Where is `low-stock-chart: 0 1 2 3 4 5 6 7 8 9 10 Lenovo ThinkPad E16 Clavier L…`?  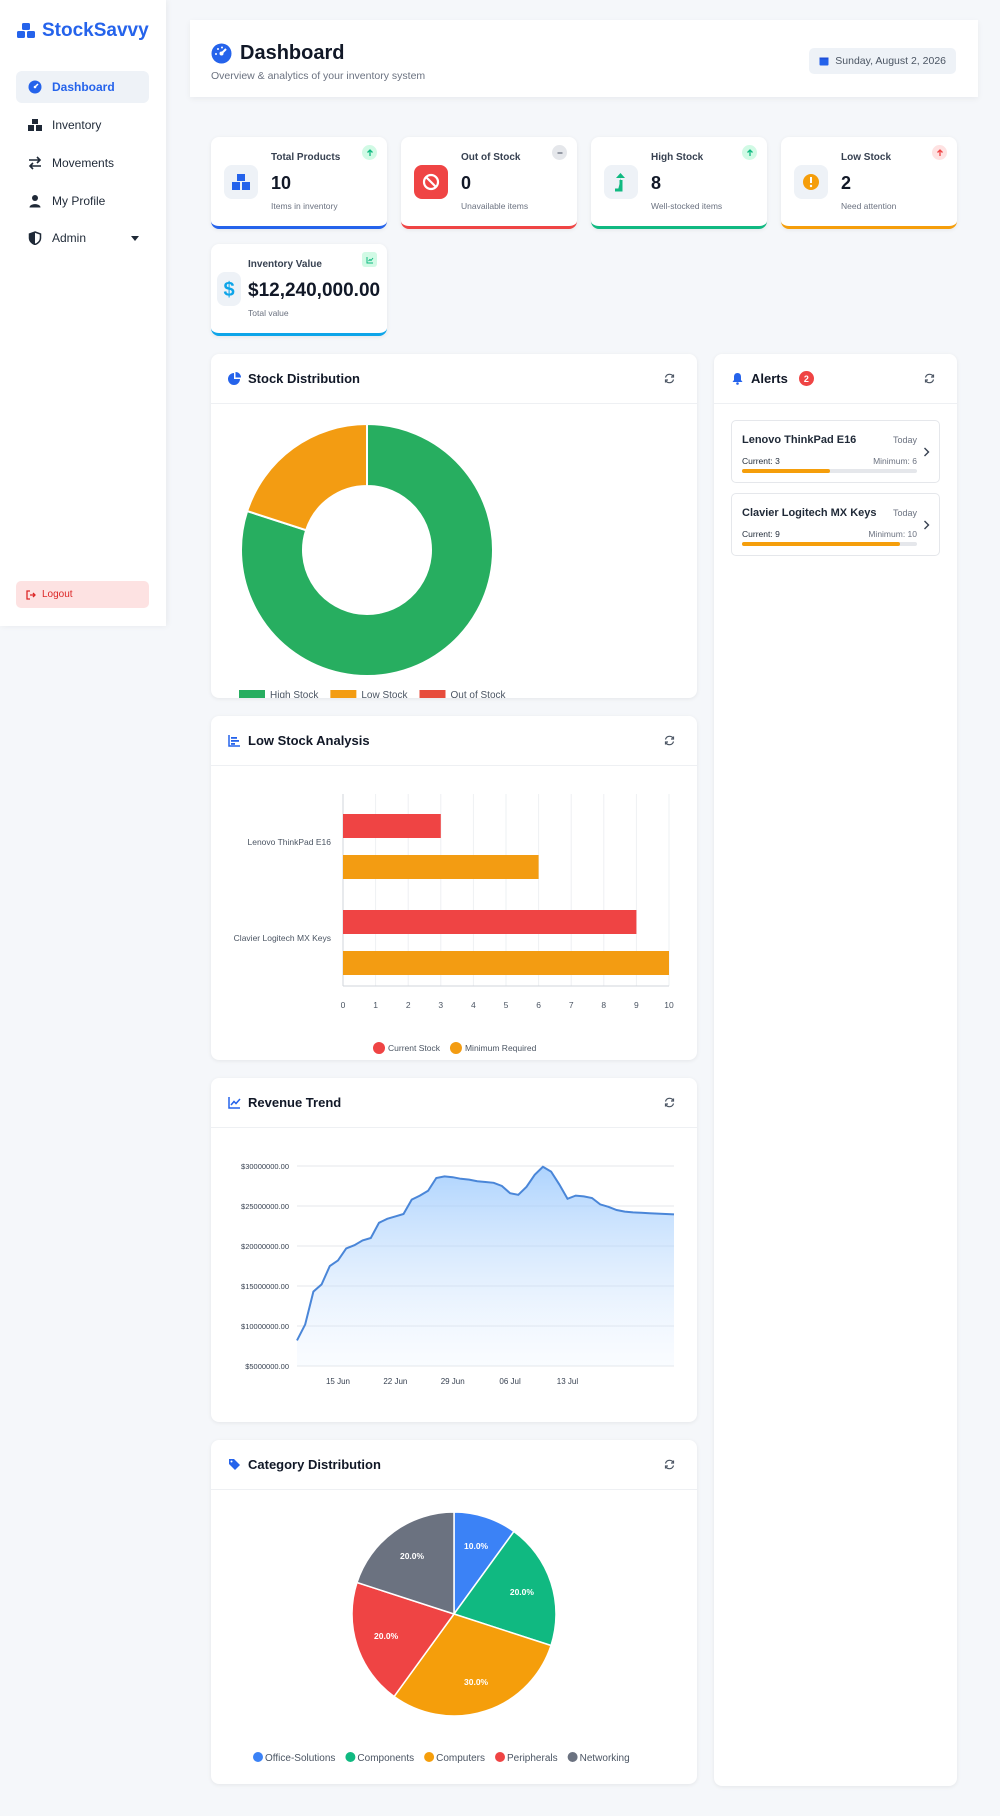
low-stock-chart: 0 1 2 3 4 5 6 7 8 9 10 Lenovo ThinkPad E16 Clavier L… is located at coordinates (454, 924).